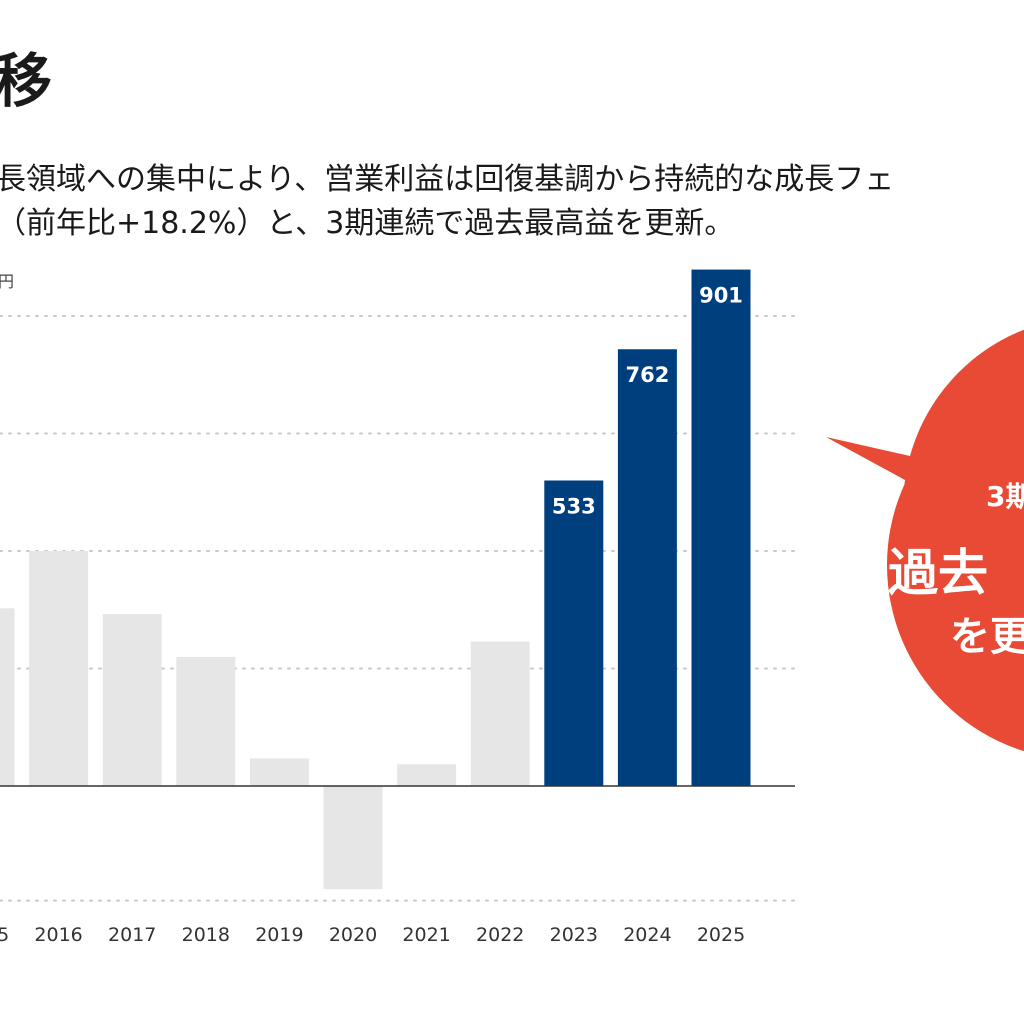 The height and width of the screenshot is (1024, 1024). I want to click on chart-title: 移, so click(27, 81).